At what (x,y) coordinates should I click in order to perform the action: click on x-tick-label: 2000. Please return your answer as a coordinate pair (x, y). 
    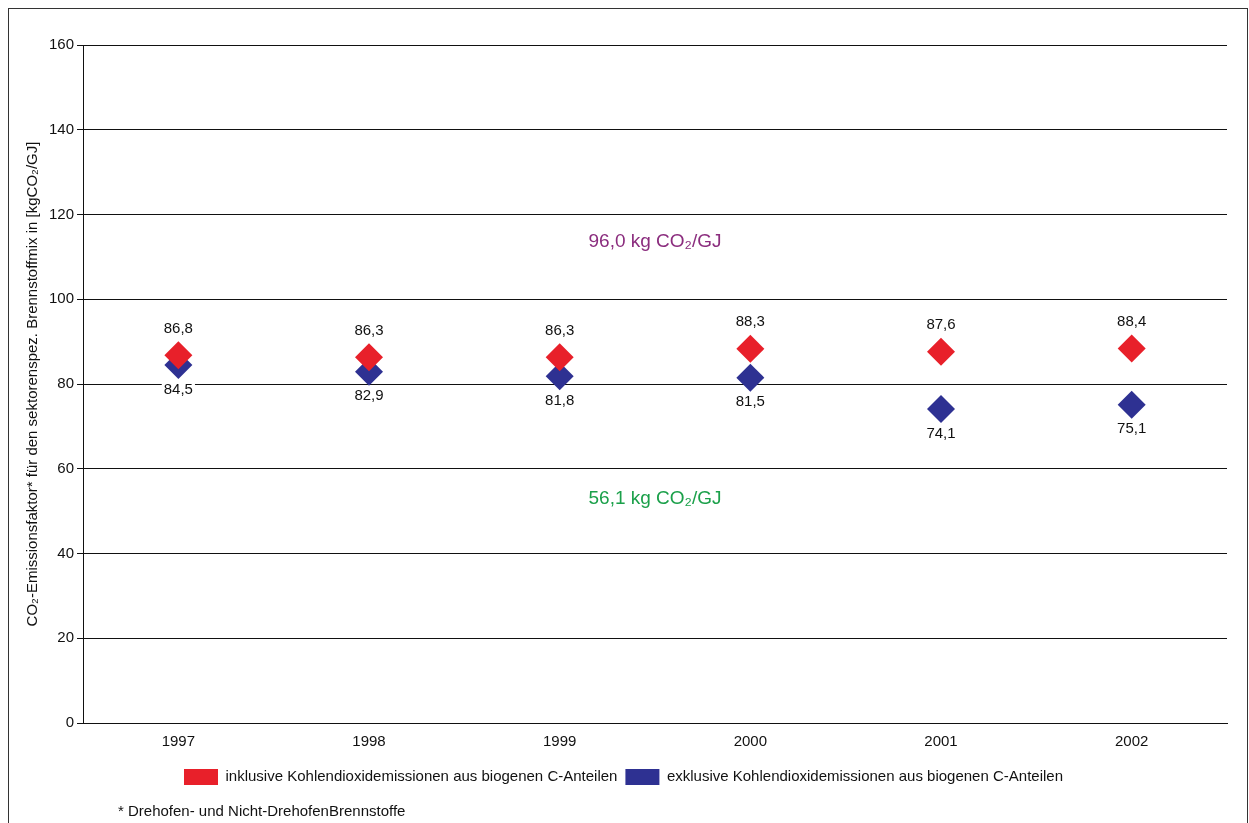
    Looking at the image, I should click on (750, 741).